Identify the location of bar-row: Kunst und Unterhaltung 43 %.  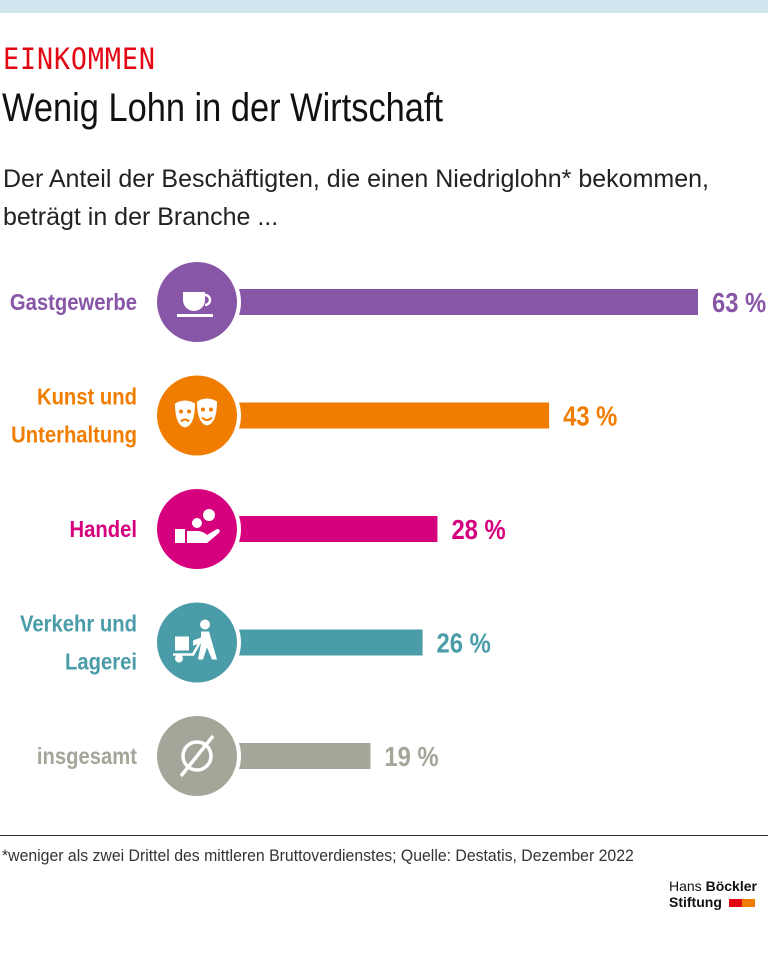
(314, 415).